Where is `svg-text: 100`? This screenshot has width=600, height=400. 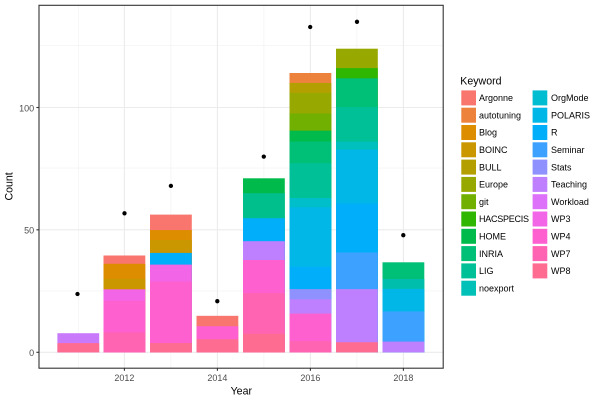
svg-text: 100 is located at coordinates (26, 108).